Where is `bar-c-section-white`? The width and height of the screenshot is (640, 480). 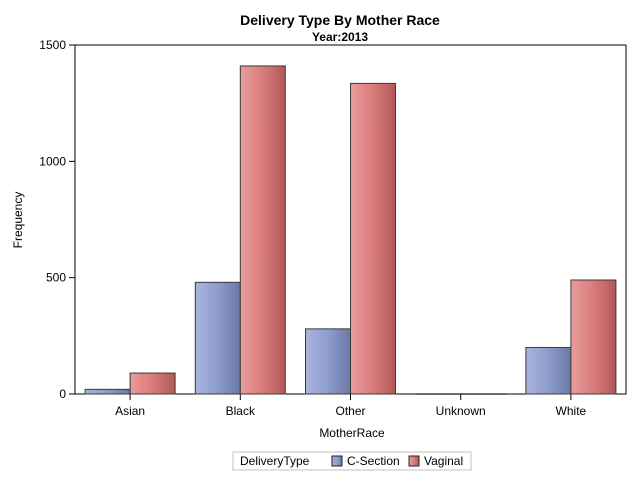
bar-c-section-white is located at coordinates (548, 370).